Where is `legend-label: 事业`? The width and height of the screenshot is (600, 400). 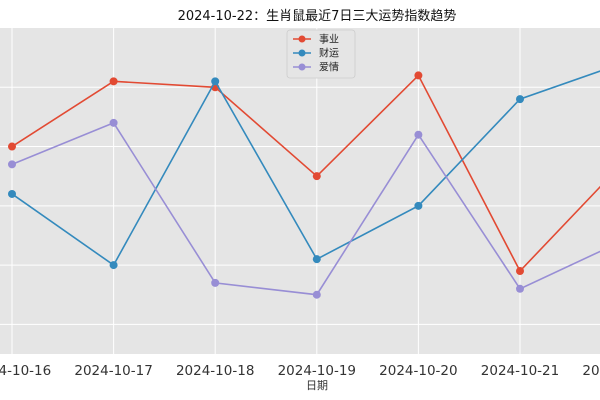
legend-label: 事业 is located at coordinates (329, 39).